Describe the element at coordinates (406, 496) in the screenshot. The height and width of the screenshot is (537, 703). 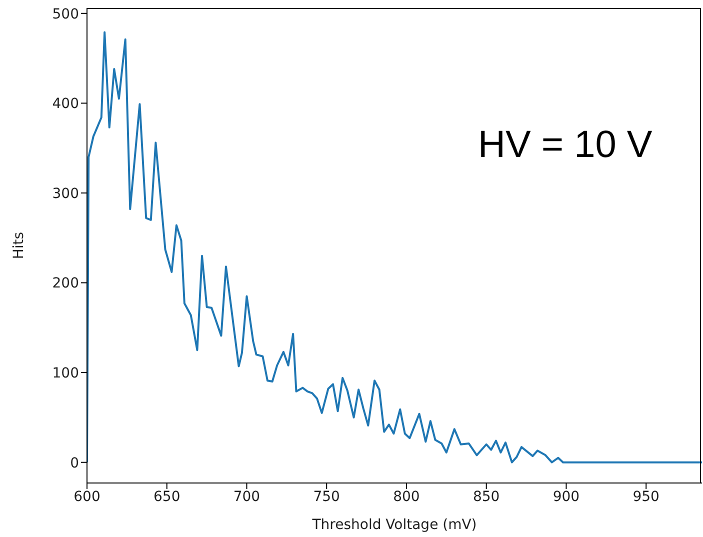
I see `x-tick-label: 800` at that location.